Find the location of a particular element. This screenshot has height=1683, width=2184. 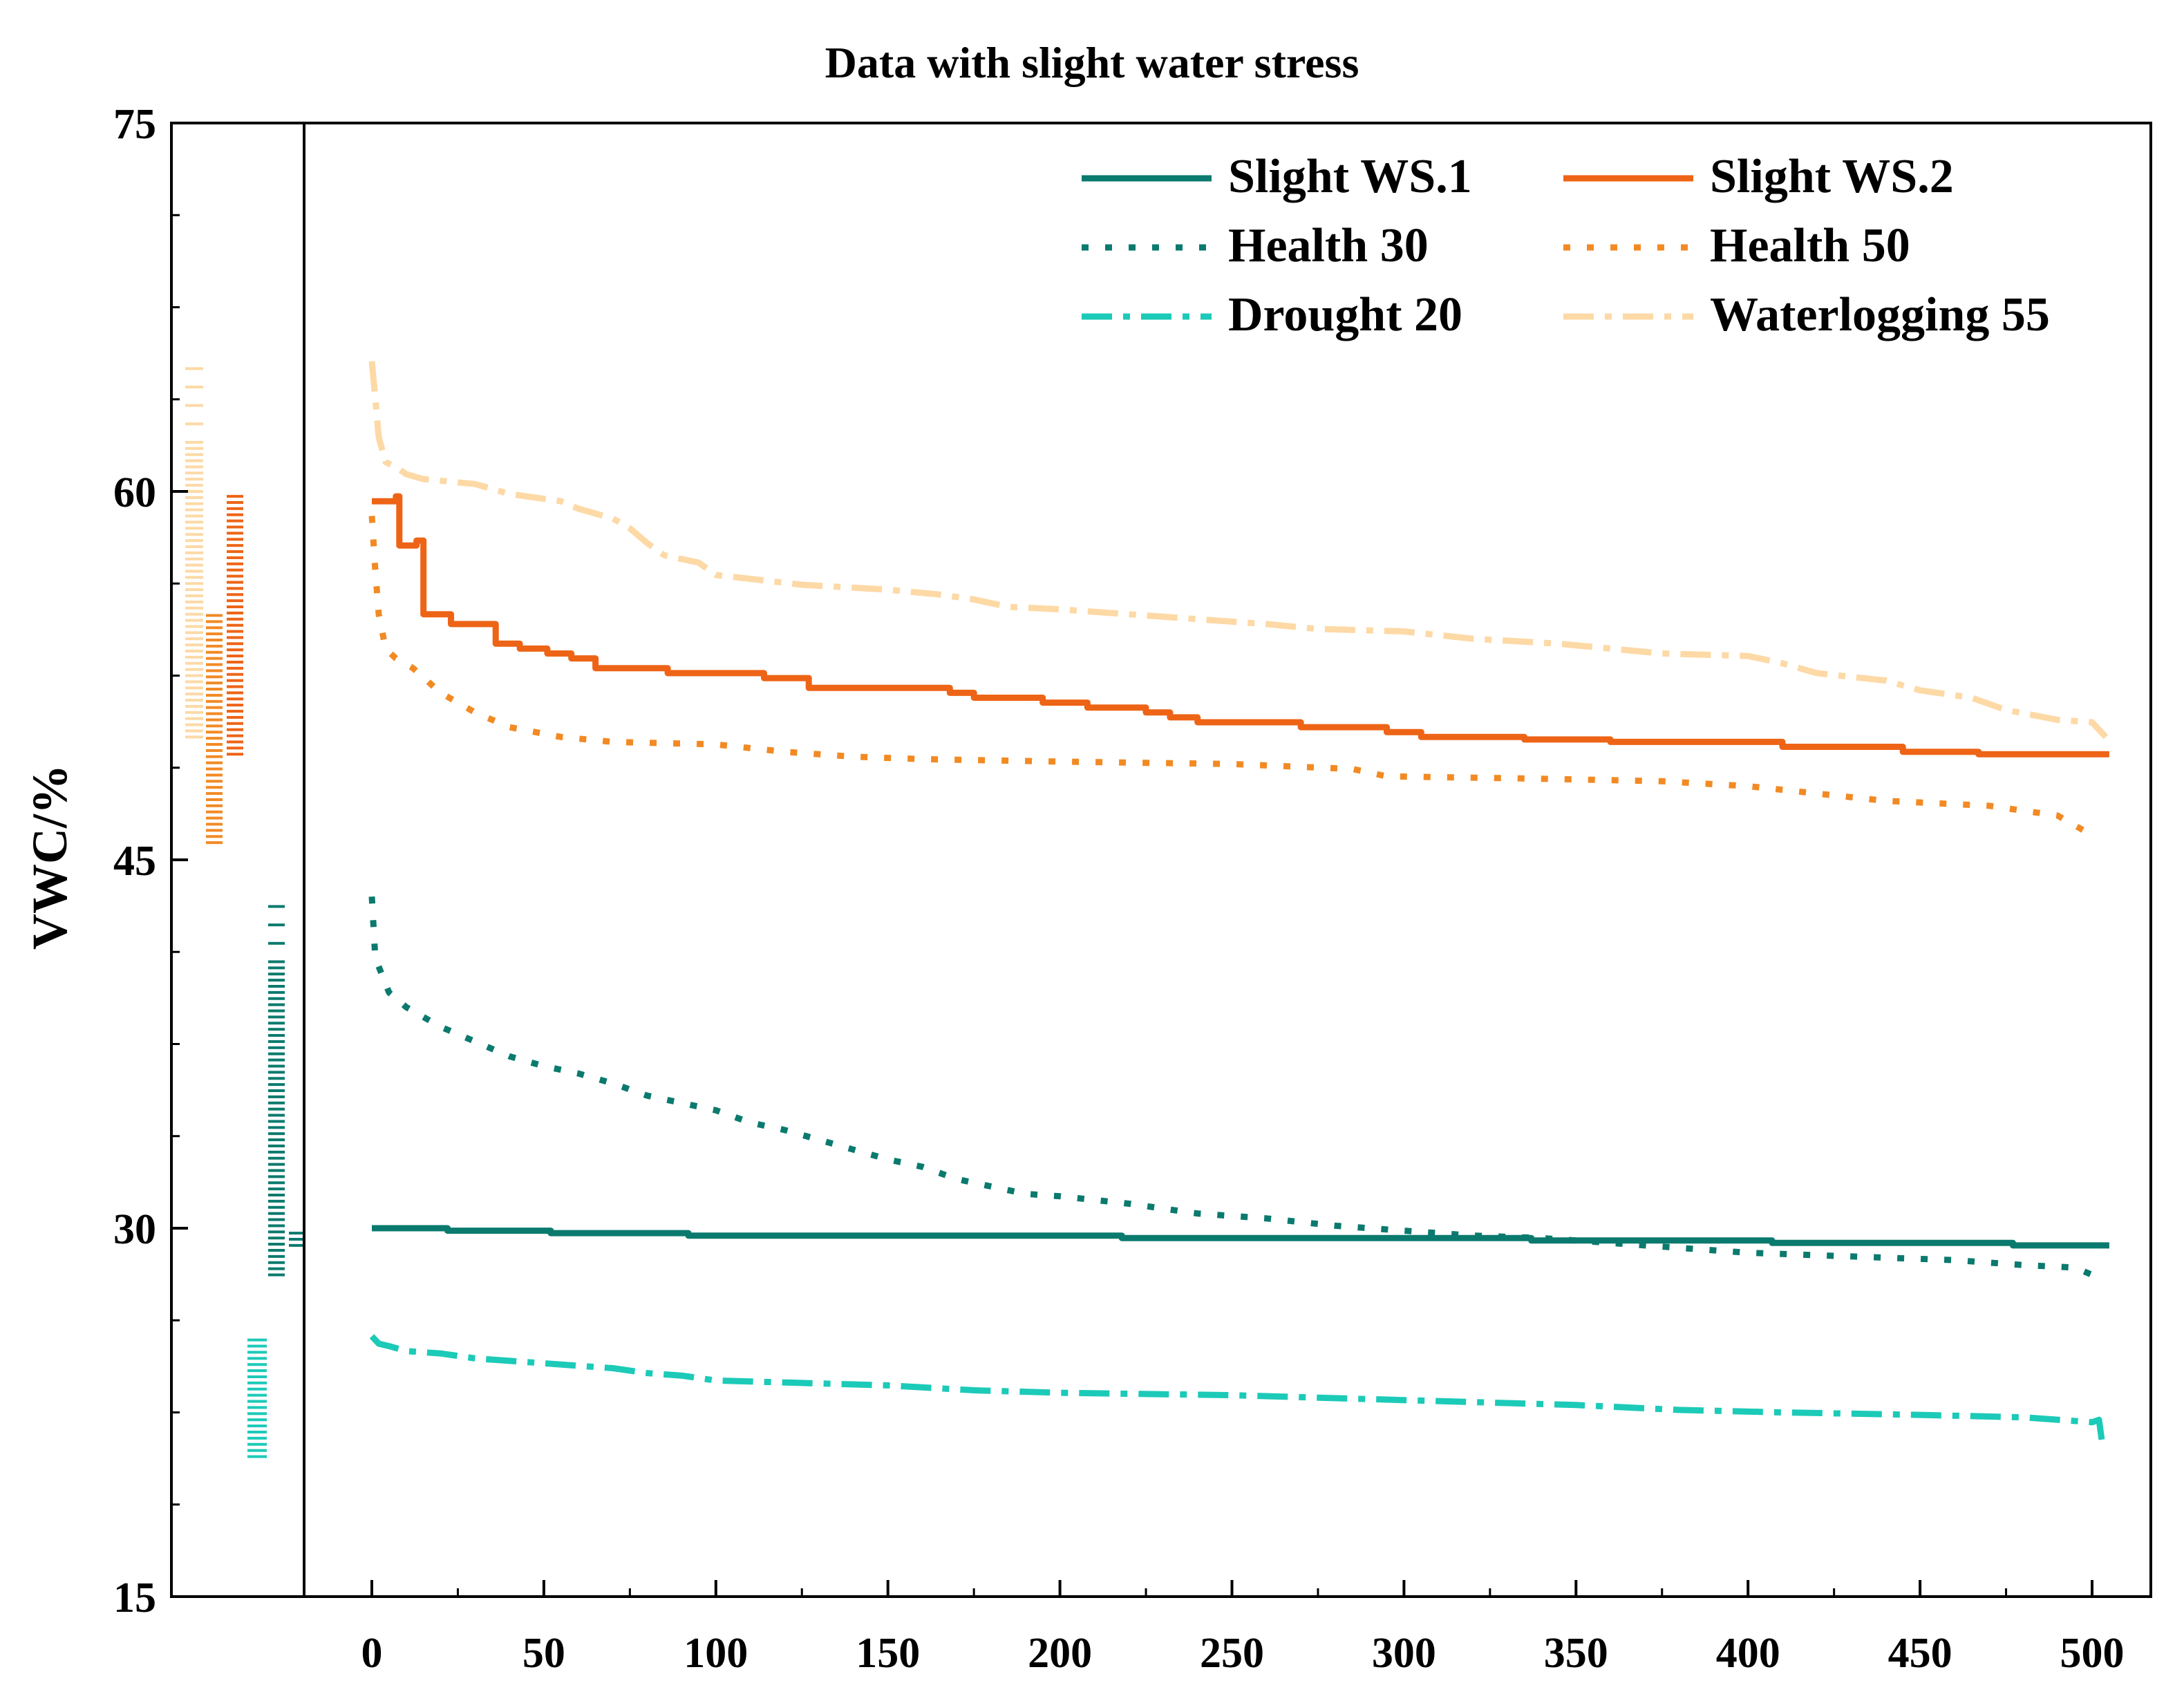

legend-label-4: Drought 20 is located at coordinates (1345, 315).